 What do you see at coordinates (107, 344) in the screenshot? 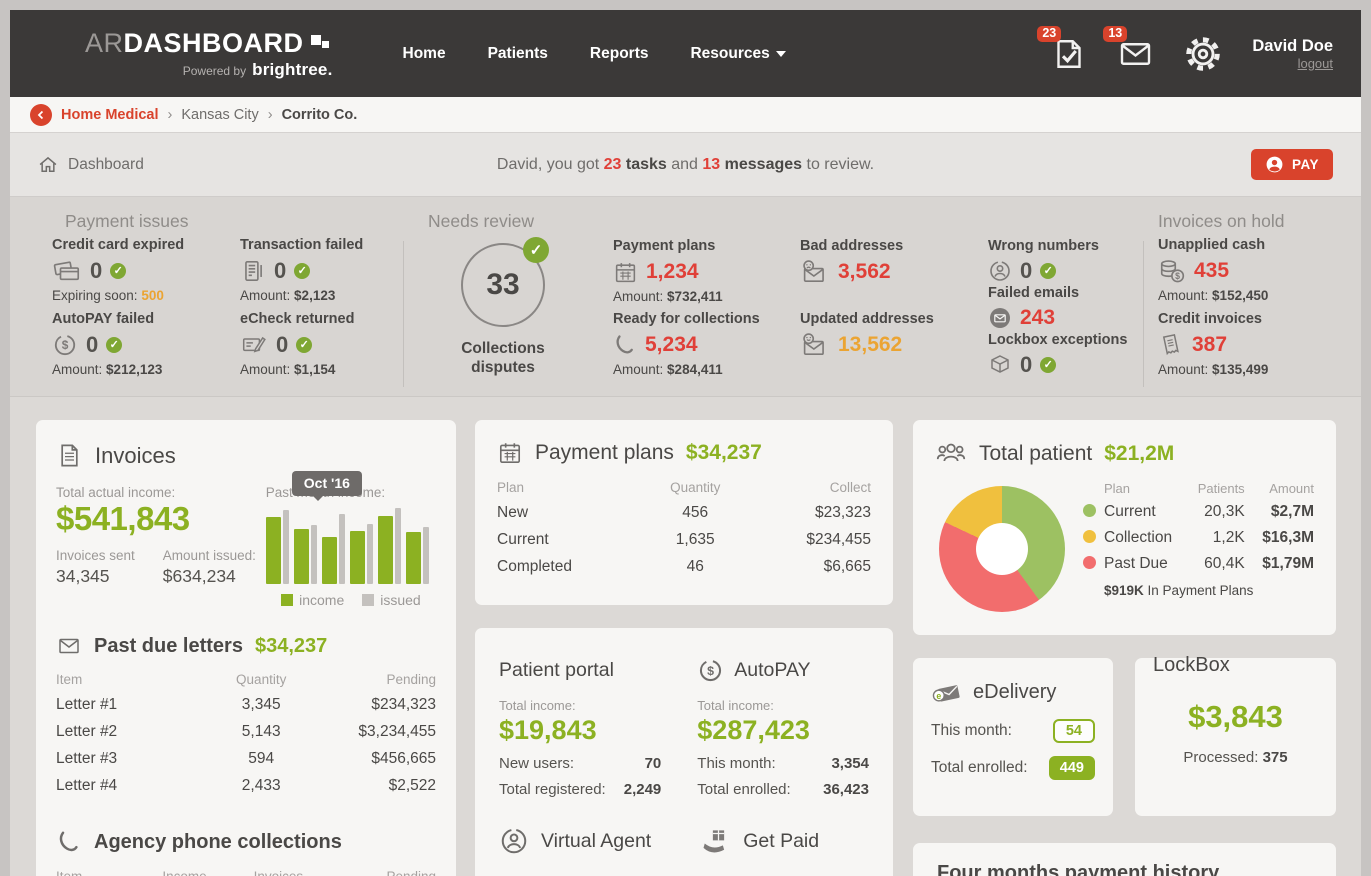
I see `stat-autopay-failed: AutoPAY failed $ 0 ✓ Amount: $212,123` at bounding box center [107, 344].